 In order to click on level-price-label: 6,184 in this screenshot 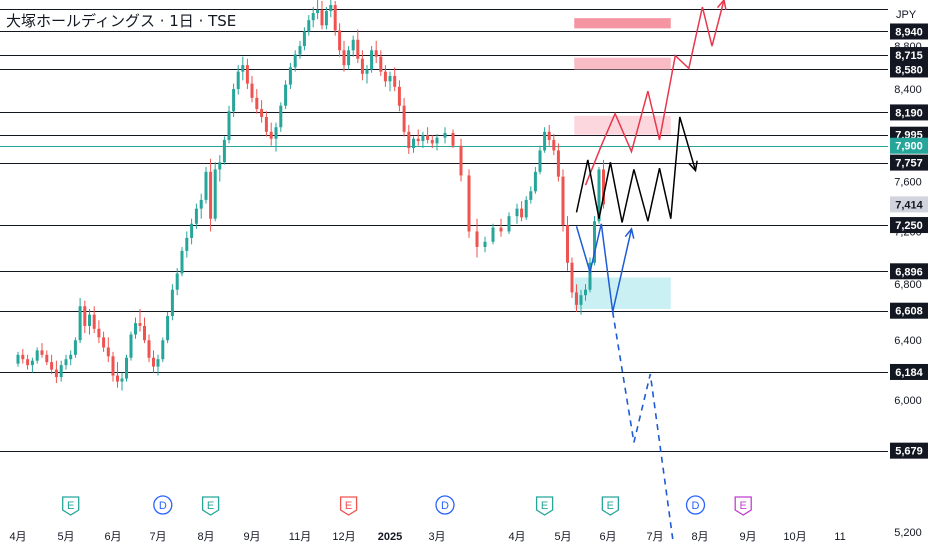, I will do `click(909, 373)`.